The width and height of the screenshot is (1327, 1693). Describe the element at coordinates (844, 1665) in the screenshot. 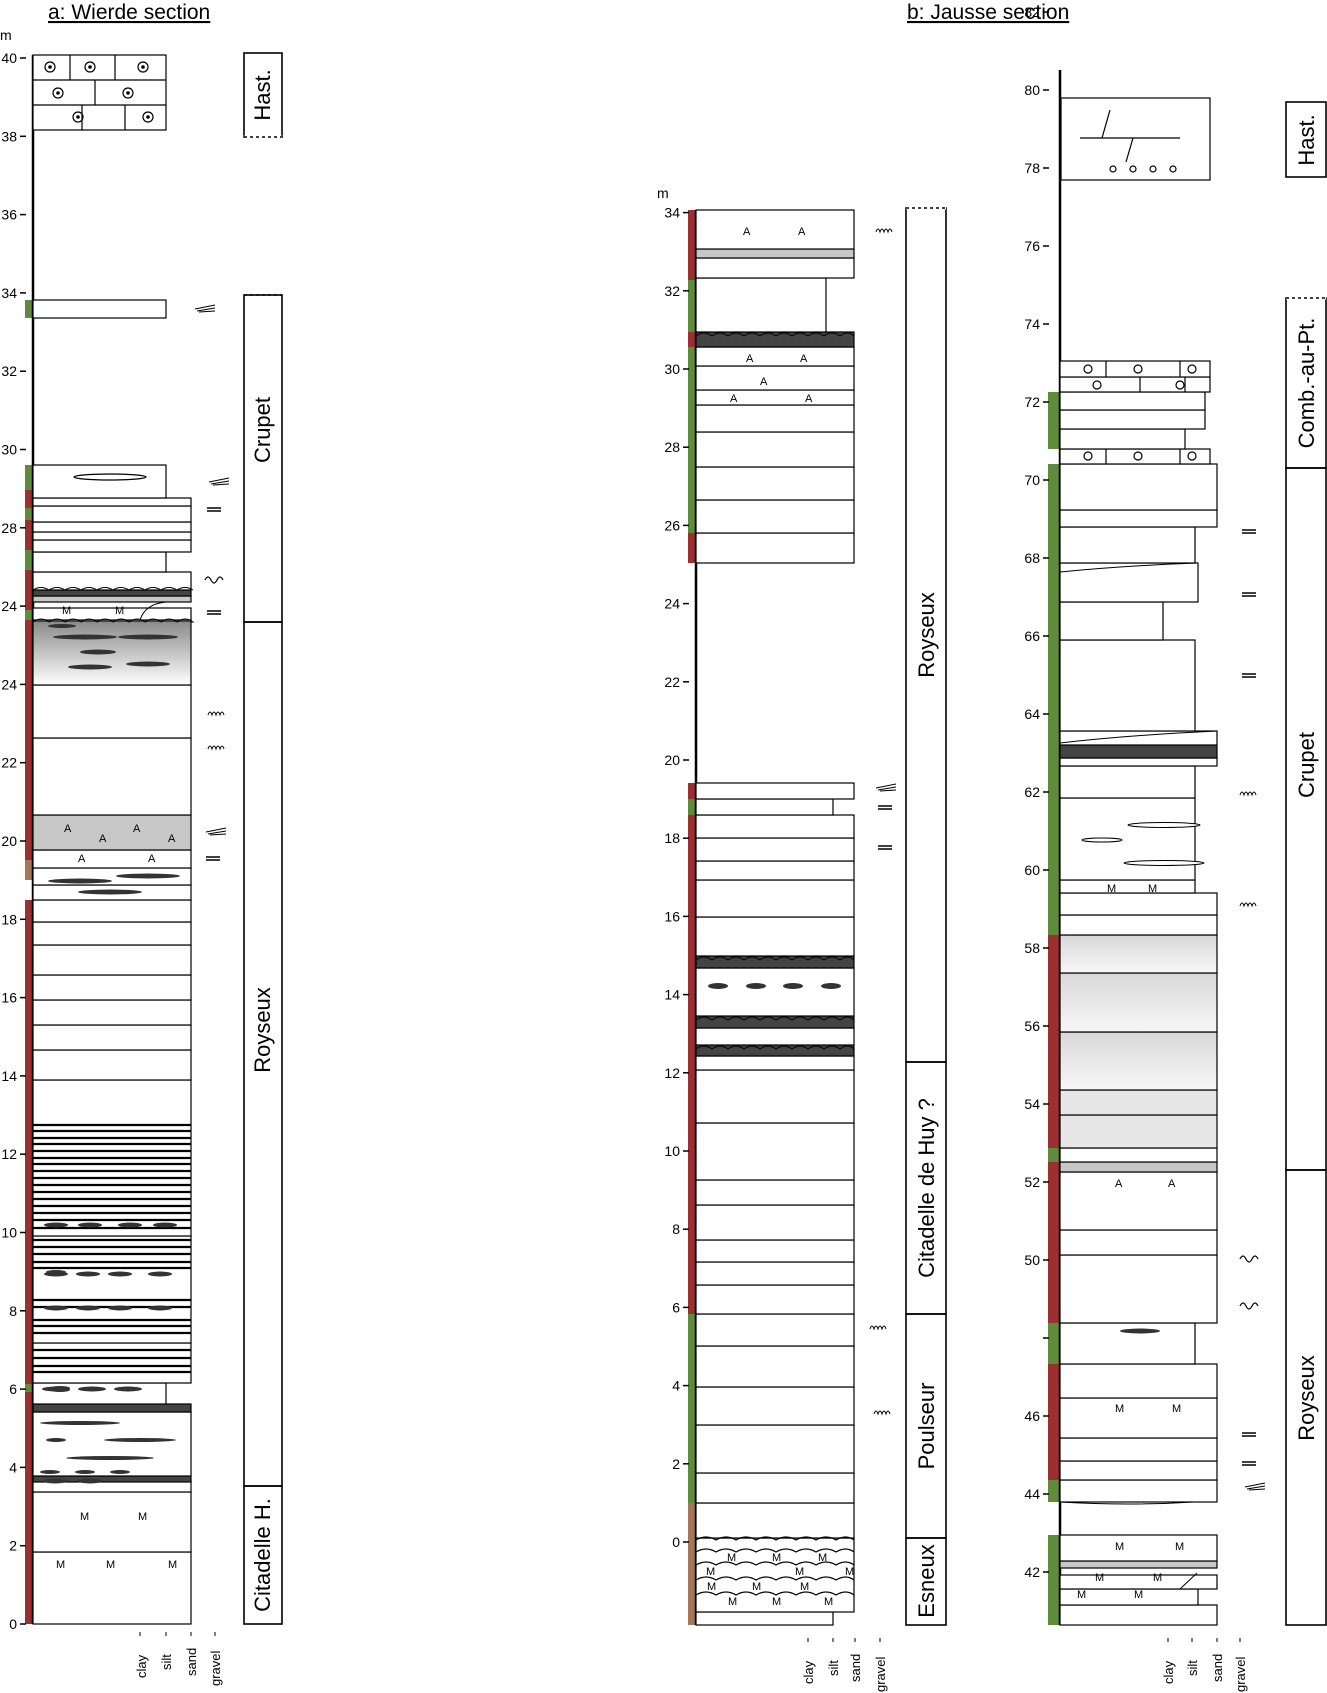

I see `jausse-lower-grain-scale: clay silt sand gravel` at that location.